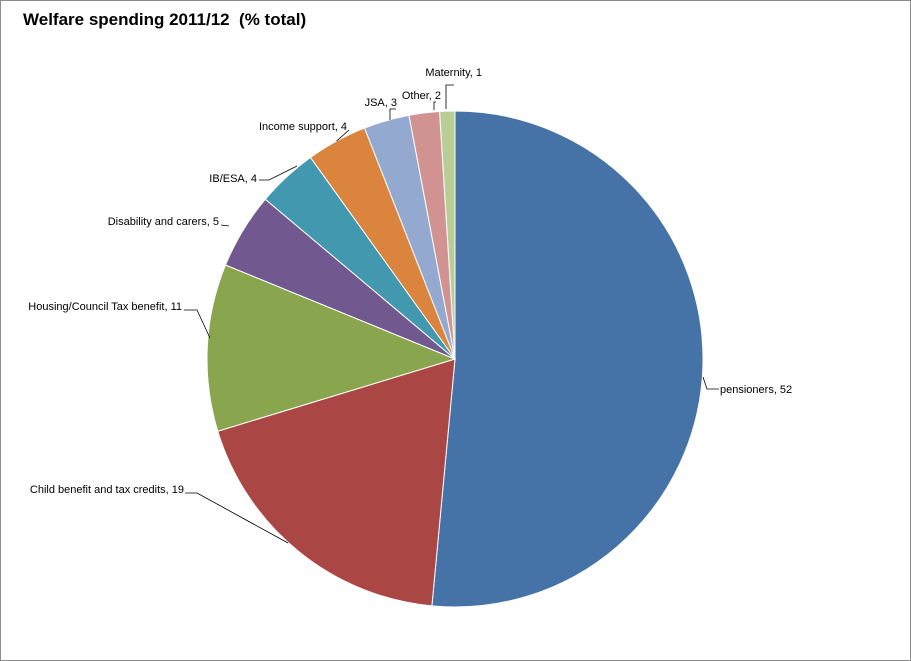  What do you see at coordinates (303, 127) in the screenshot?
I see `slice-label-income-support: Income support, 4` at bounding box center [303, 127].